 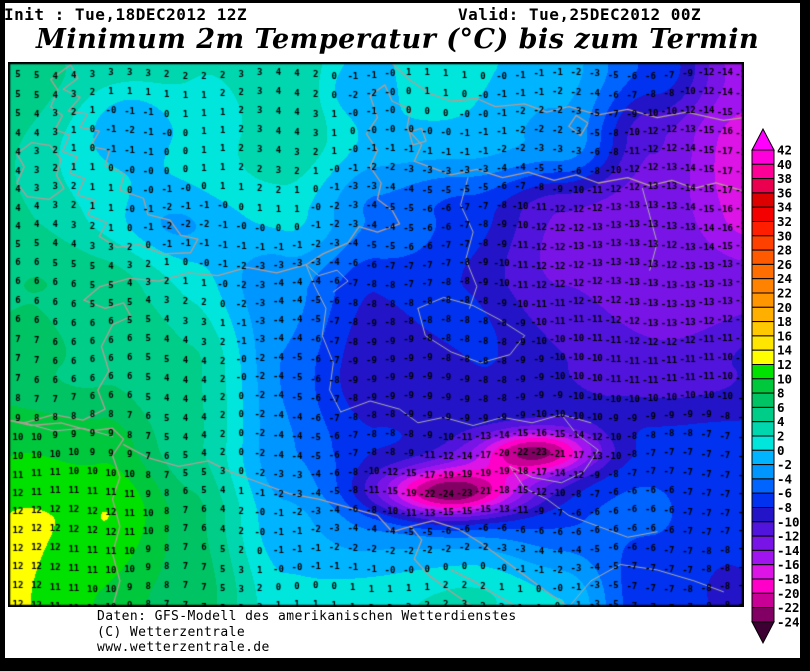 What do you see at coordinates (784, 192) in the screenshot?
I see `legend-label: 36` at bounding box center [784, 192].